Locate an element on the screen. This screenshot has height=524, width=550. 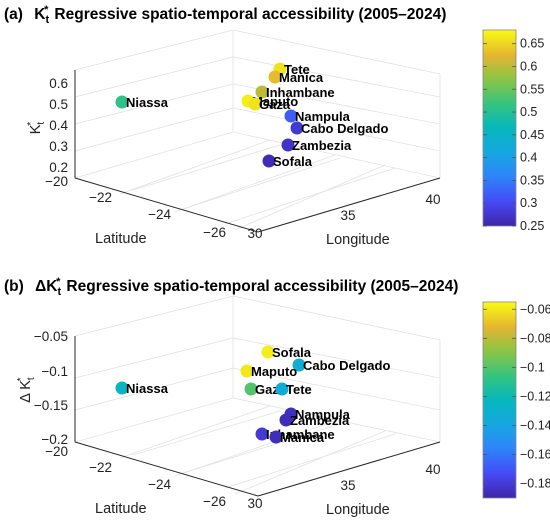
panel-a-ytick: −22 is located at coordinates (100, 197).